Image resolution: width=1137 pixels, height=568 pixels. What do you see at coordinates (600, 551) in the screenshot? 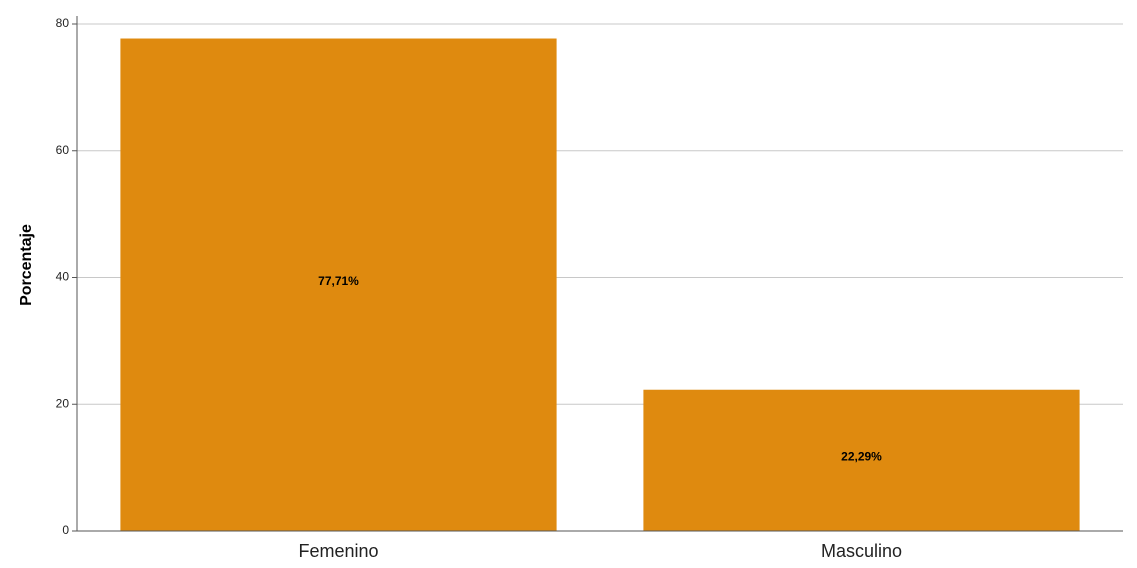
I see `x-tick-labels: Femenino Masculino` at bounding box center [600, 551].